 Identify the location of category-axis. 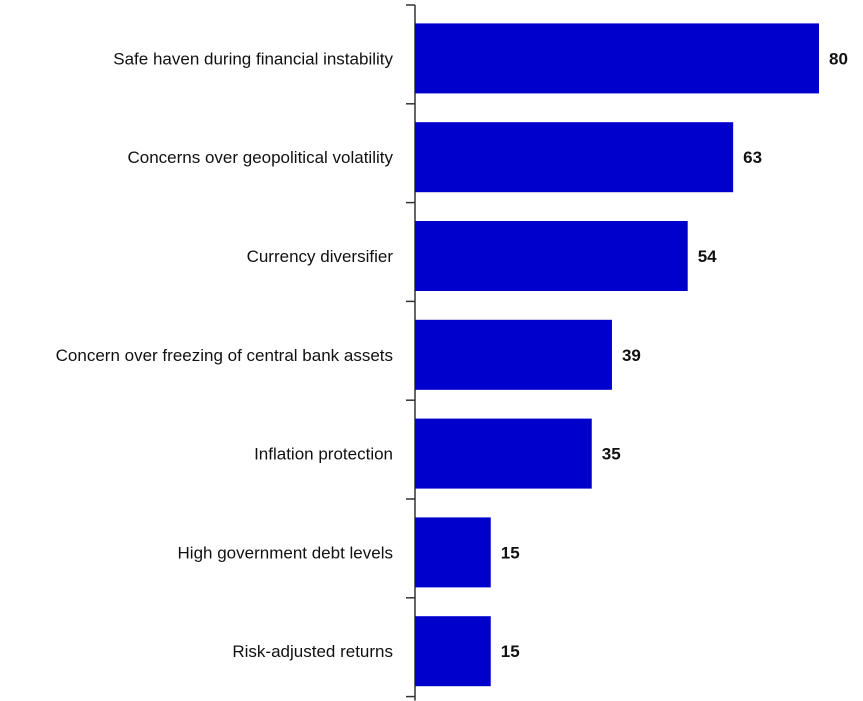
(411, 352).